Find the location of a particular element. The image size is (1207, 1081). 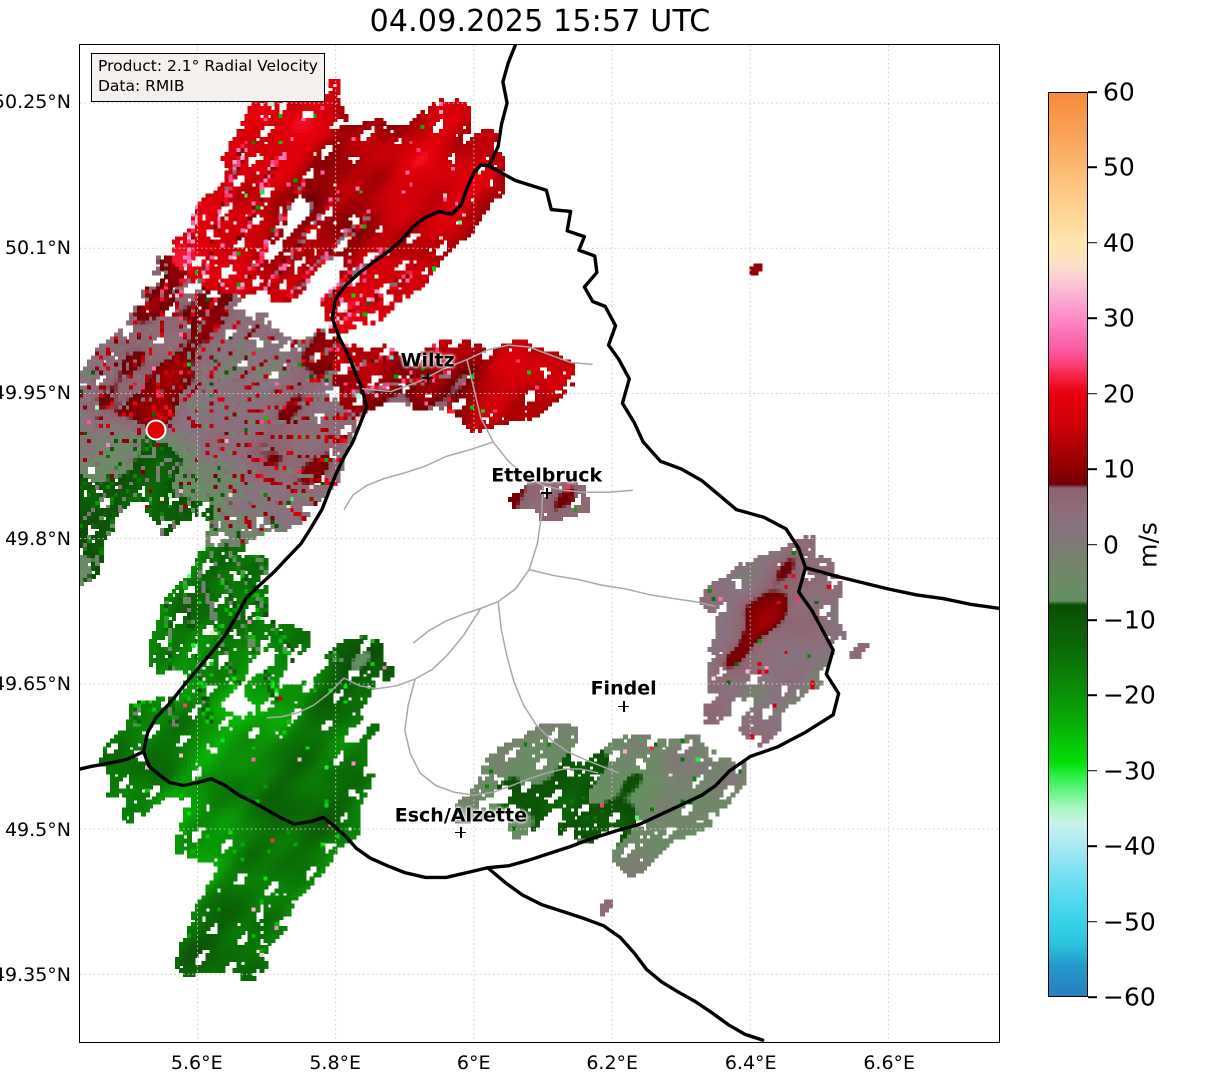

longitude-tick-label: 5.8°E is located at coordinates (335, 1063).